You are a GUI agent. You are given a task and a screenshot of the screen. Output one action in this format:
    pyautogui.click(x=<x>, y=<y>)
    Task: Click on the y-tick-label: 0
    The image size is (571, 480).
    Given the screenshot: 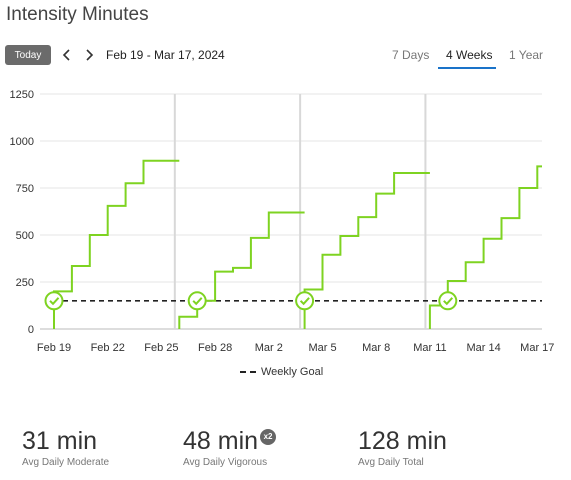 What is the action you would take?
    pyautogui.click(x=31, y=330)
    